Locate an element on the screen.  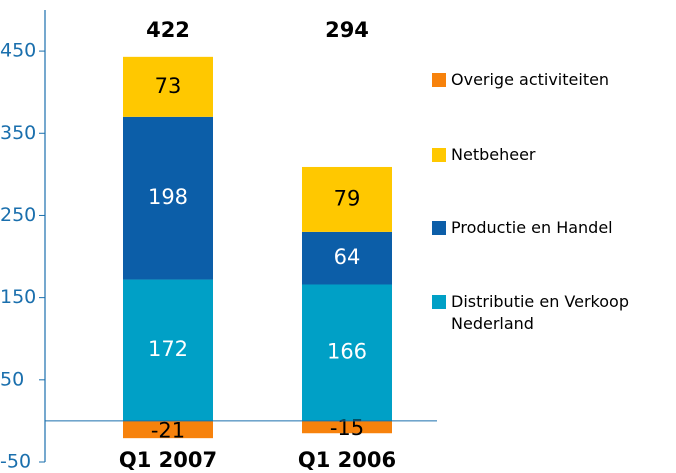
y-tick-label: -50 is located at coordinates (15, 462).